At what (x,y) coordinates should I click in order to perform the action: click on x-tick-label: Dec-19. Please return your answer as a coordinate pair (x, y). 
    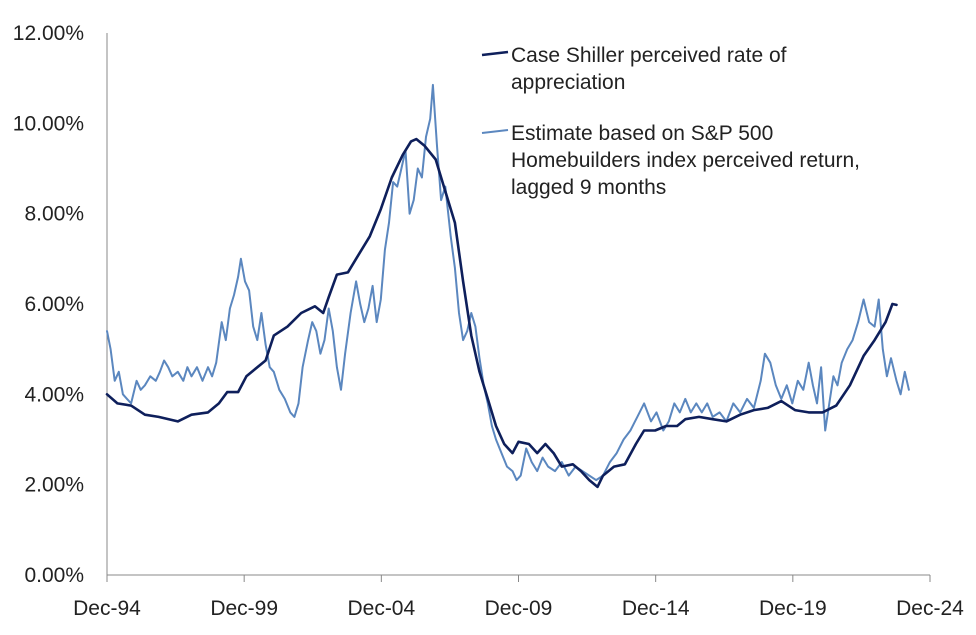
    Looking at the image, I should click on (793, 608).